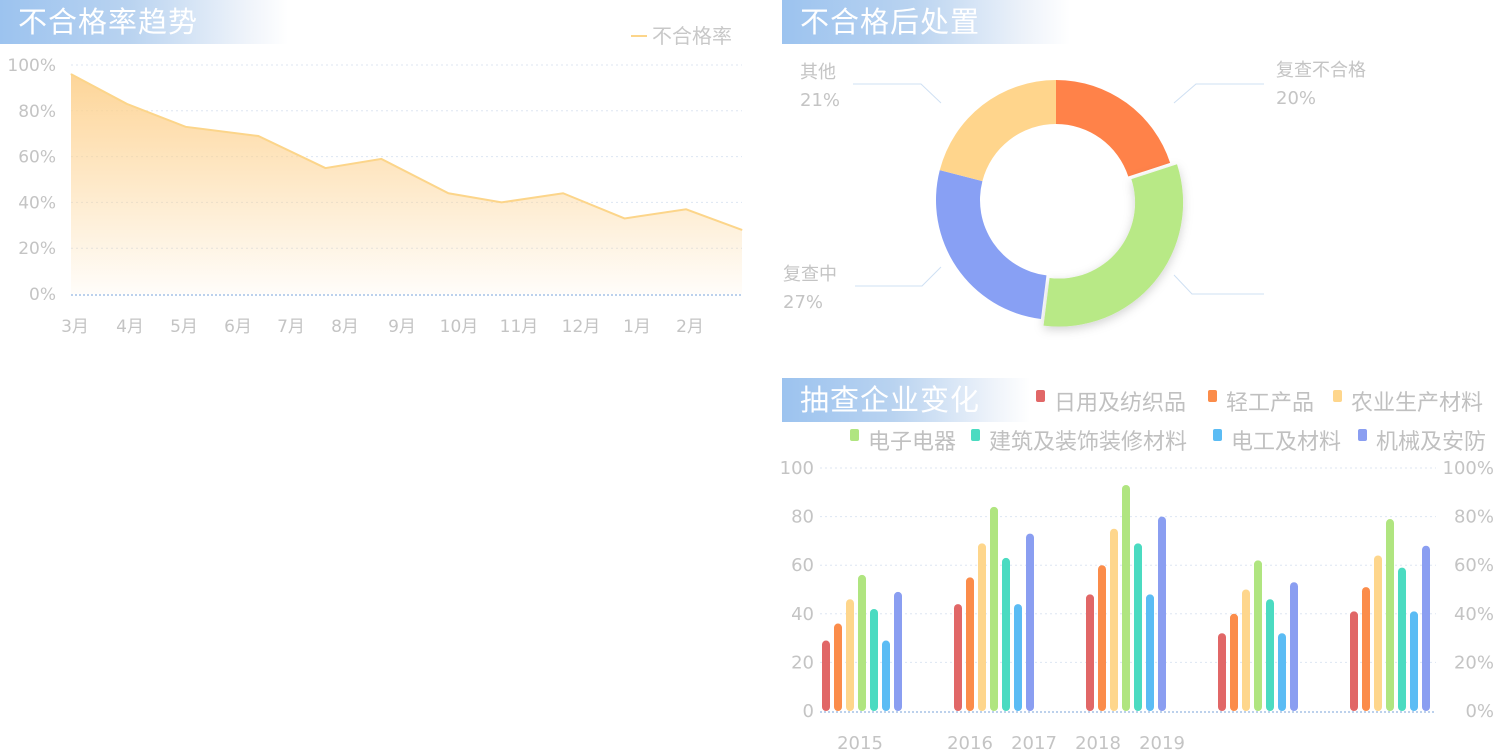 This screenshot has width=1496, height=752. I want to click on enterprise-panel-title: 抽查企业变化, so click(906, 400).